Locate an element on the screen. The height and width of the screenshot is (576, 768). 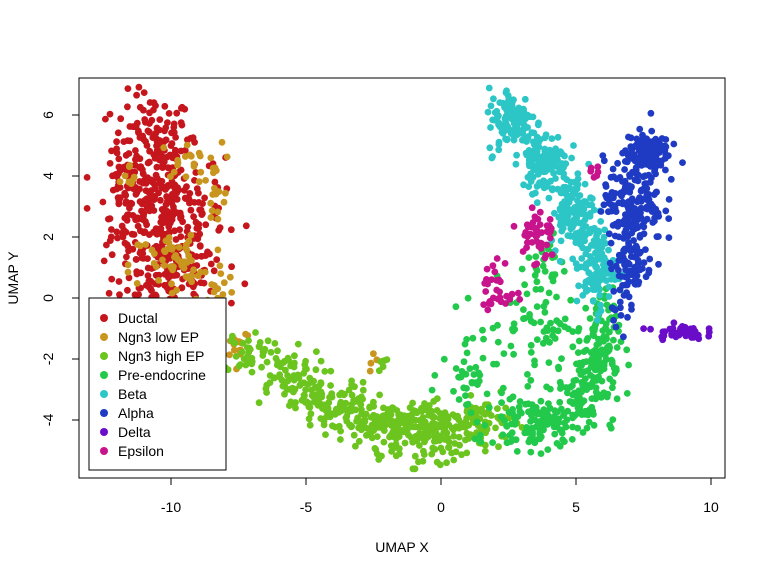
x-tick-label: -5 is located at coordinates (306, 507).